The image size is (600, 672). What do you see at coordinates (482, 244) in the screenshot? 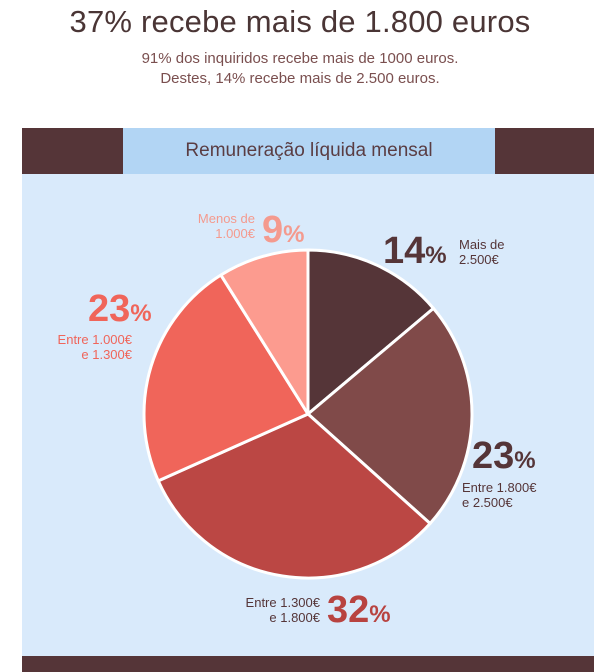
I see `slice-14-label-line1: Mais de` at bounding box center [482, 244].